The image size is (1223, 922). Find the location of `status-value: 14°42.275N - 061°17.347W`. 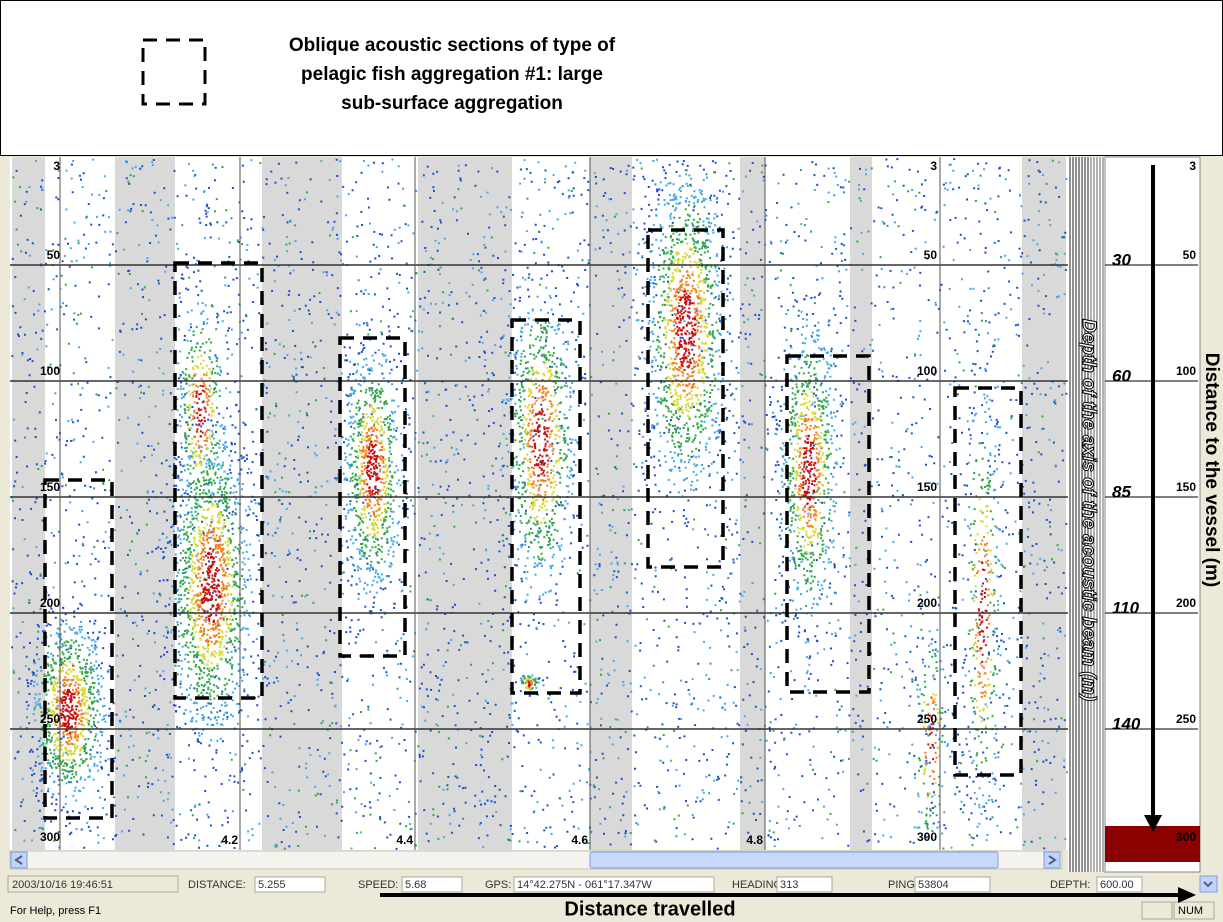

status-value: 14°42.275N - 061°17.347W is located at coordinates (584, 885).